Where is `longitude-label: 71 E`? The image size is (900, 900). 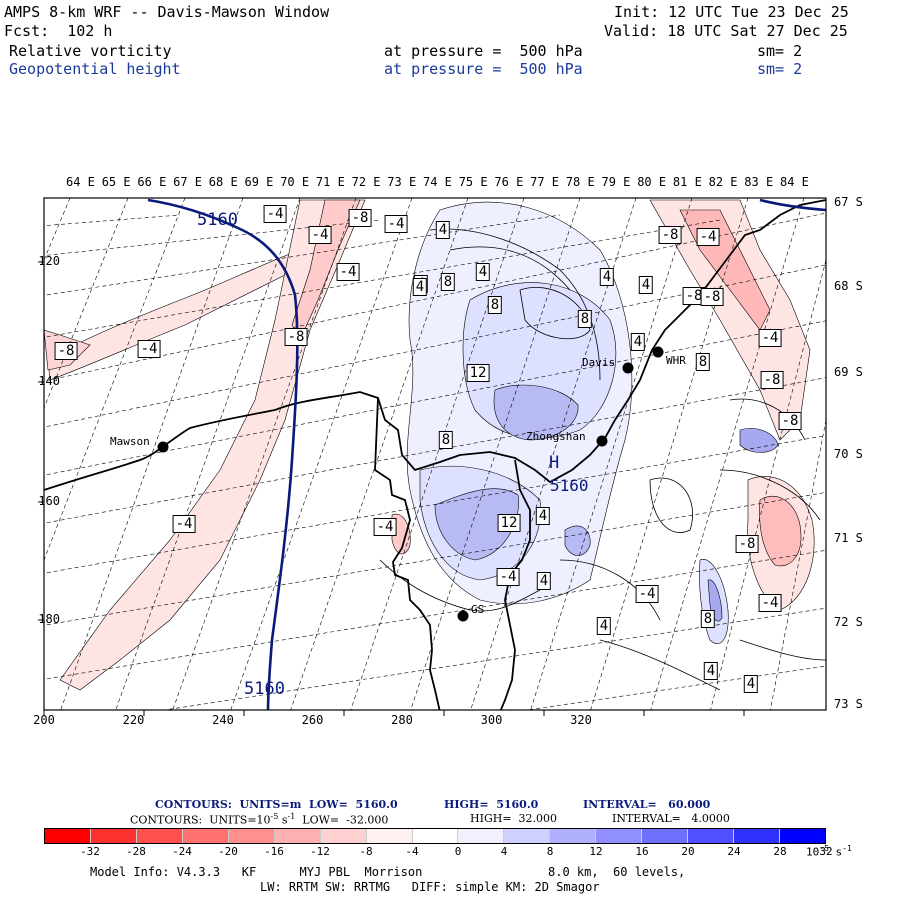 longitude-label: 71 E is located at coordinates (330, 182).